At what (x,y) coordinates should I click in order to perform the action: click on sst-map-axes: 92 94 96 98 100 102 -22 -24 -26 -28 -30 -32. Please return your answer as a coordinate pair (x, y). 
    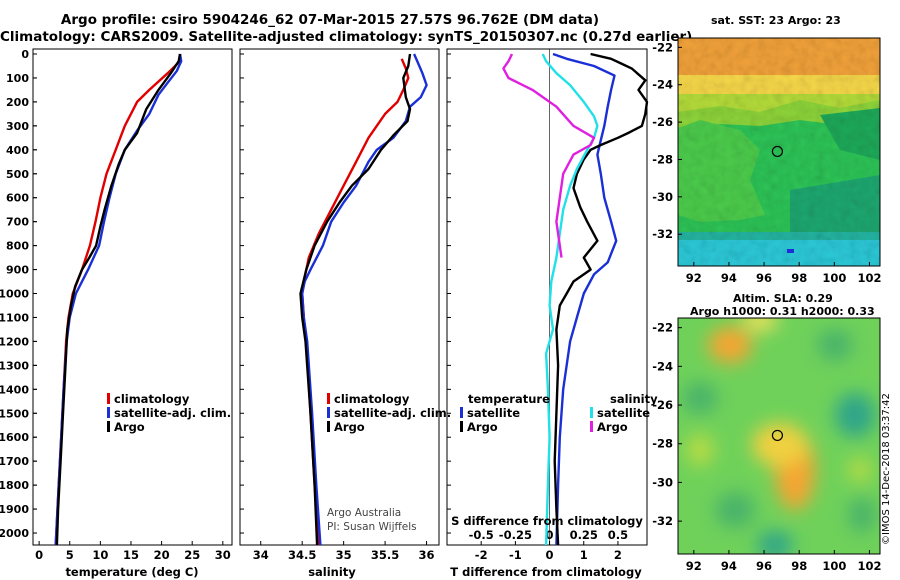
    Looking at the image, I should click on (766, 162).